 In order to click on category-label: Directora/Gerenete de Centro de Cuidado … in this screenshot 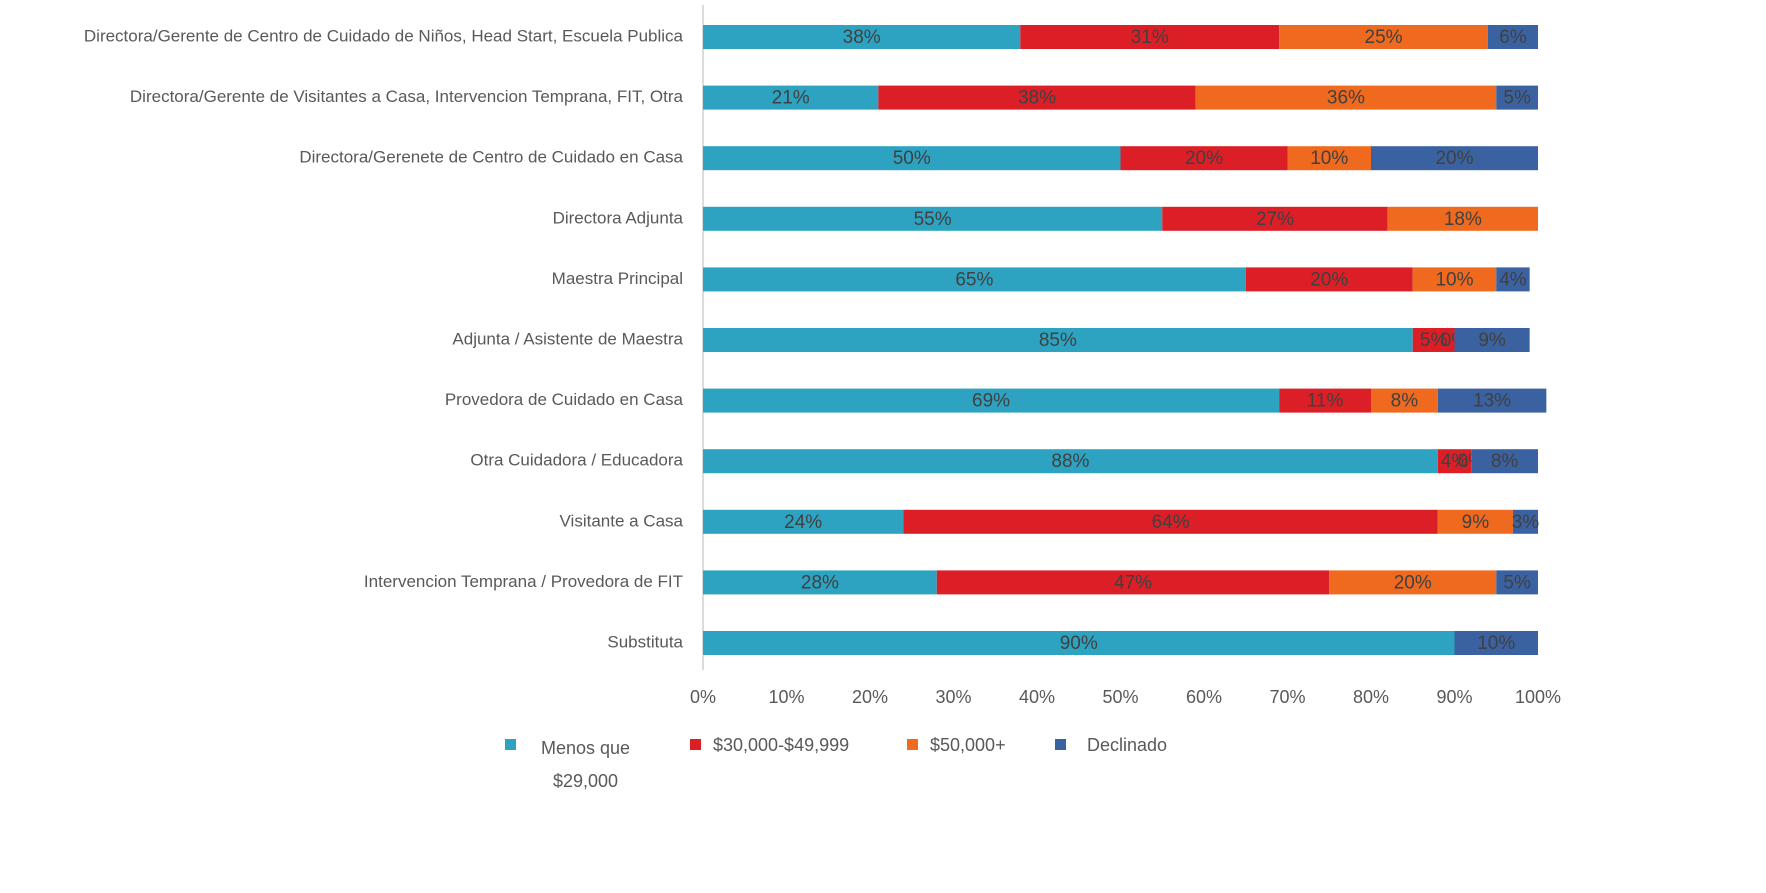, I will do `click(491, 157)`.